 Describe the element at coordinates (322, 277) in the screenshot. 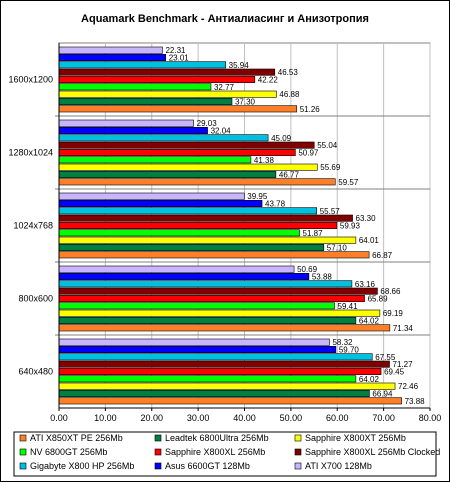

I see `data-label: 53.88` at that location.